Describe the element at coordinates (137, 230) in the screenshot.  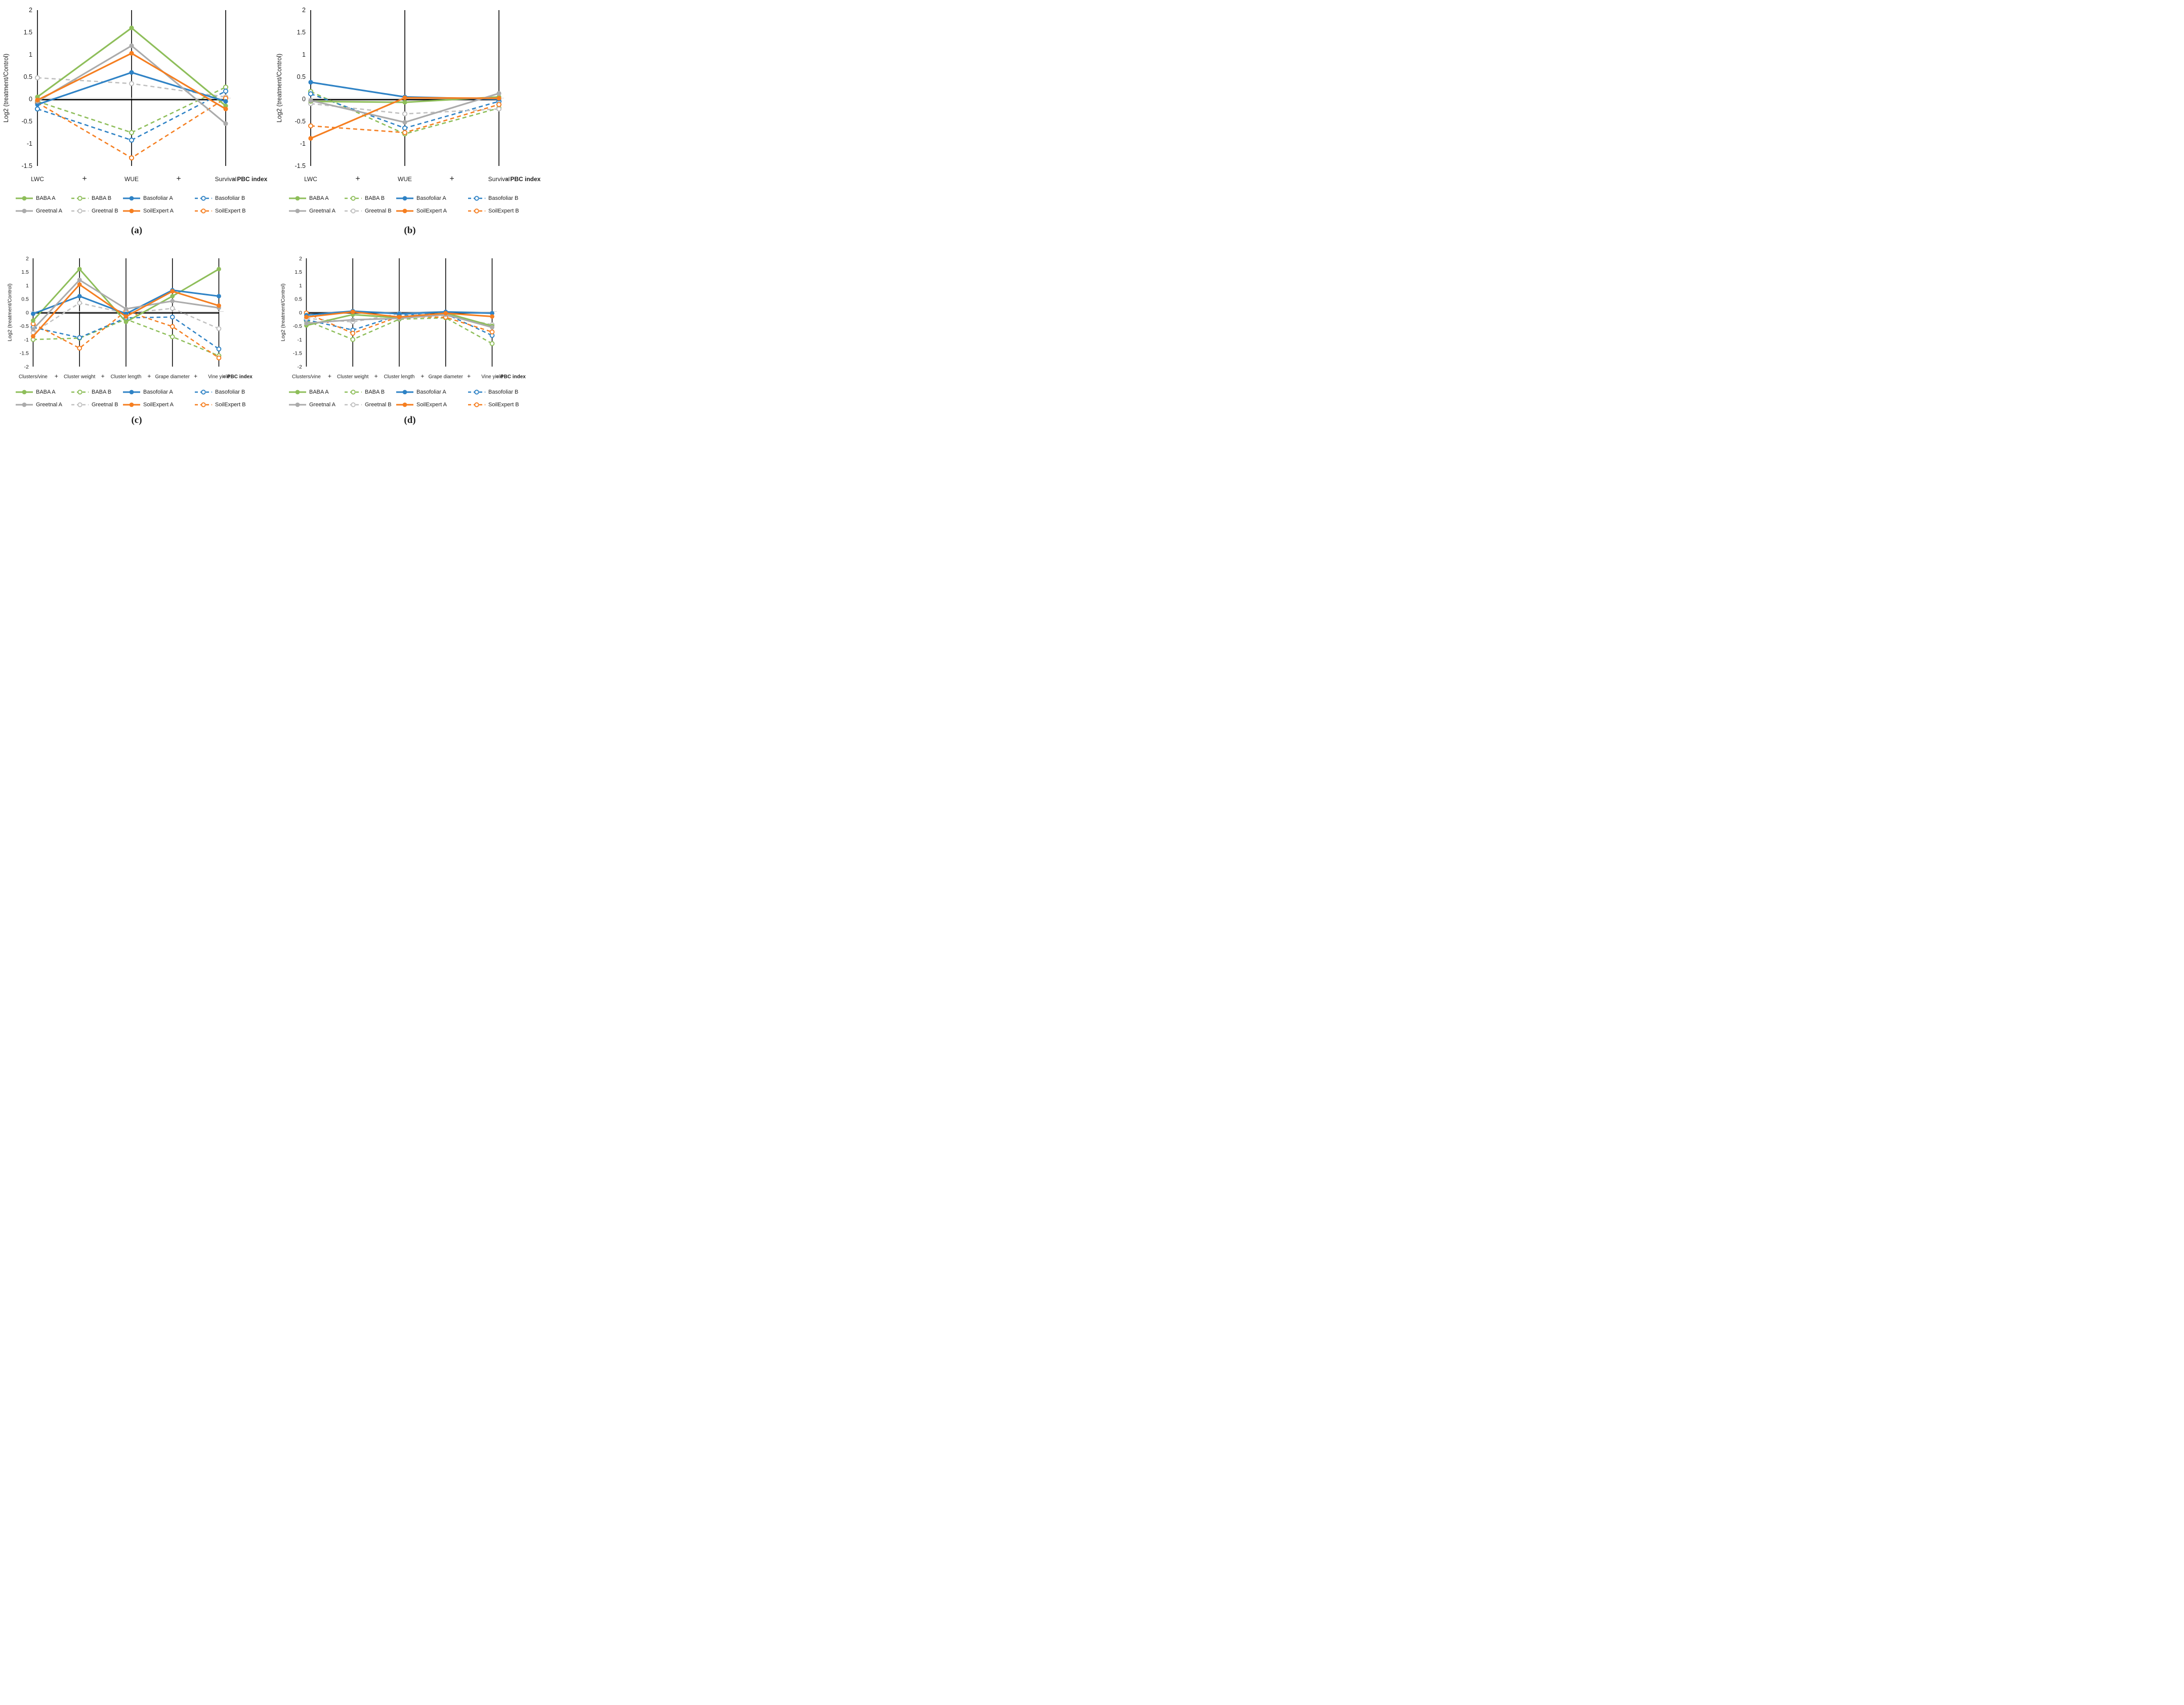
I see `caption-a: (a)` at that location.